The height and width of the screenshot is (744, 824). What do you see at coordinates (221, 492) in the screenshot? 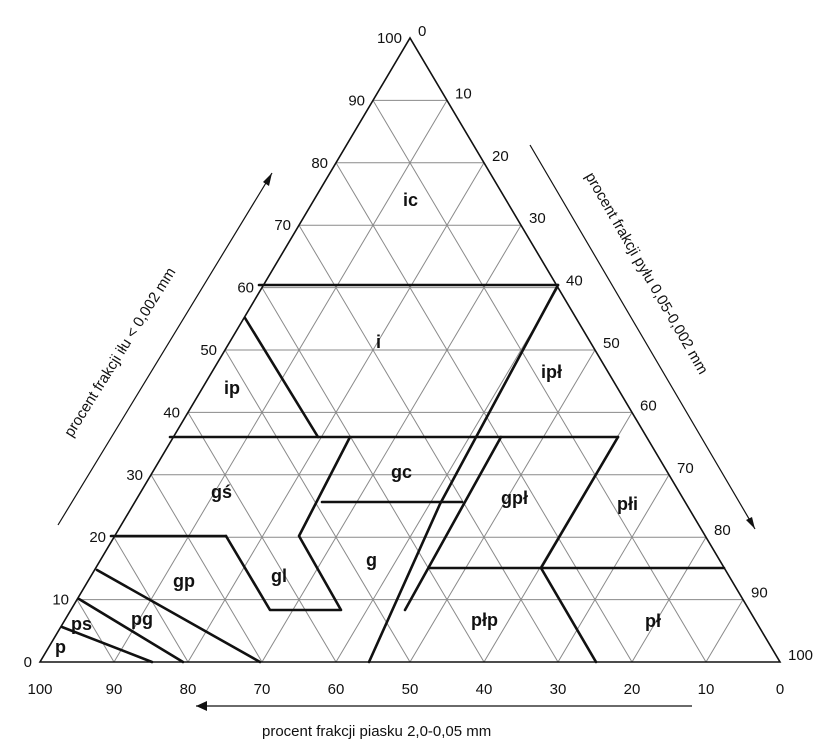
I see `zone-label-gs: gś` at bounding box center [221, 492].